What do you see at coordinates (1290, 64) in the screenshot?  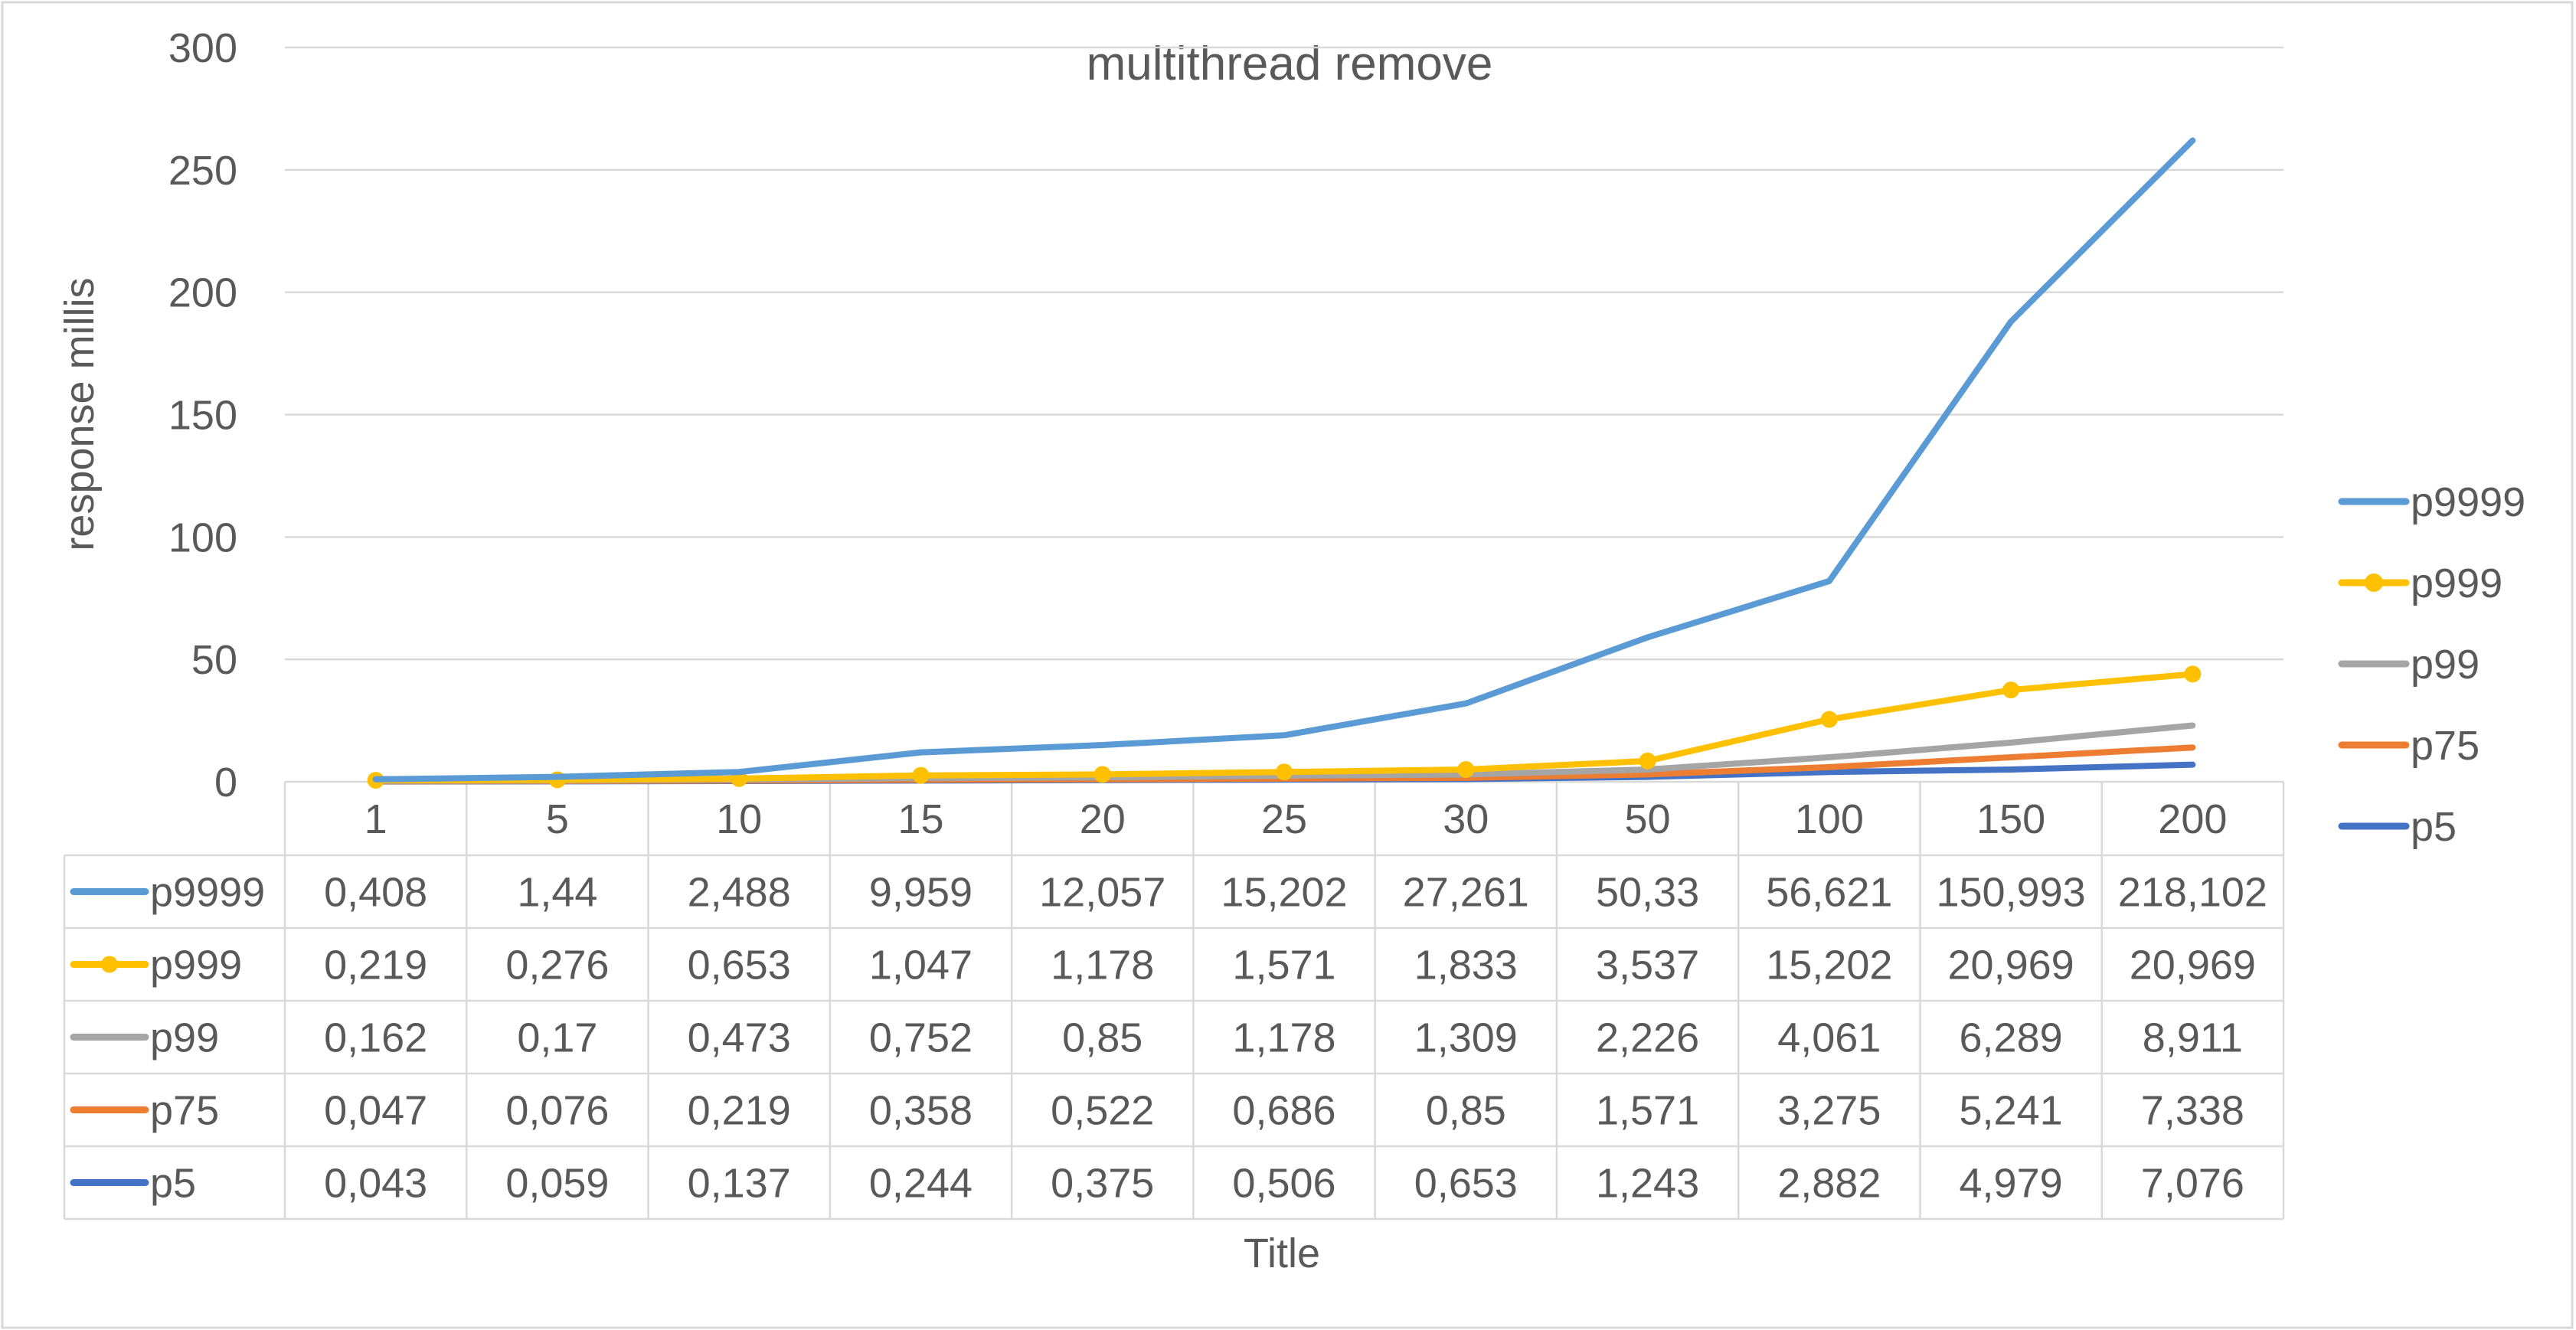 I see `chart-title: multithread remove` at bounding box center [1290, 64].